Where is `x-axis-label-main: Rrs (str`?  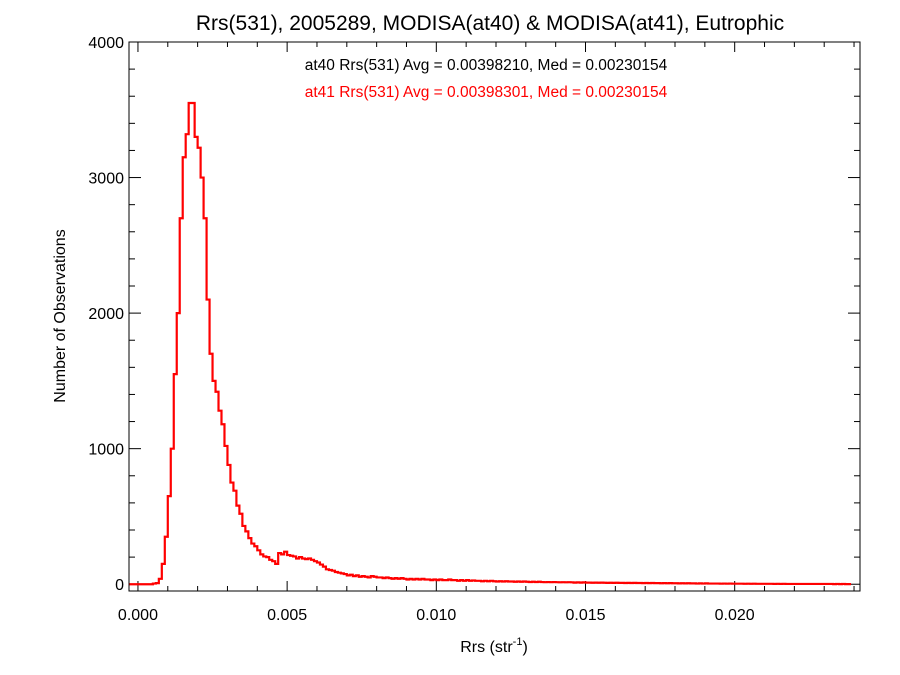 x-axis-label-main: Rrs (str is located at coordinates (486, 647).